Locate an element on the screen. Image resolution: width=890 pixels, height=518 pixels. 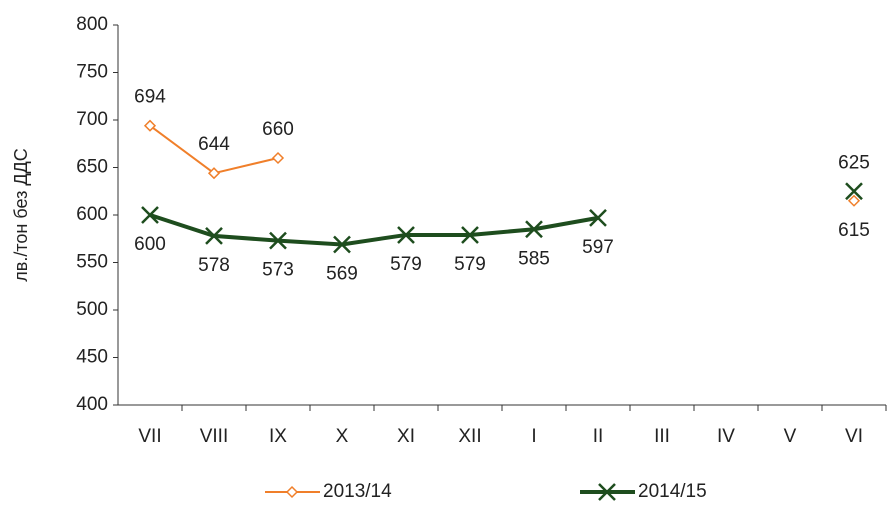
y-tick-label: 600 is located at coordinates (92, 214).